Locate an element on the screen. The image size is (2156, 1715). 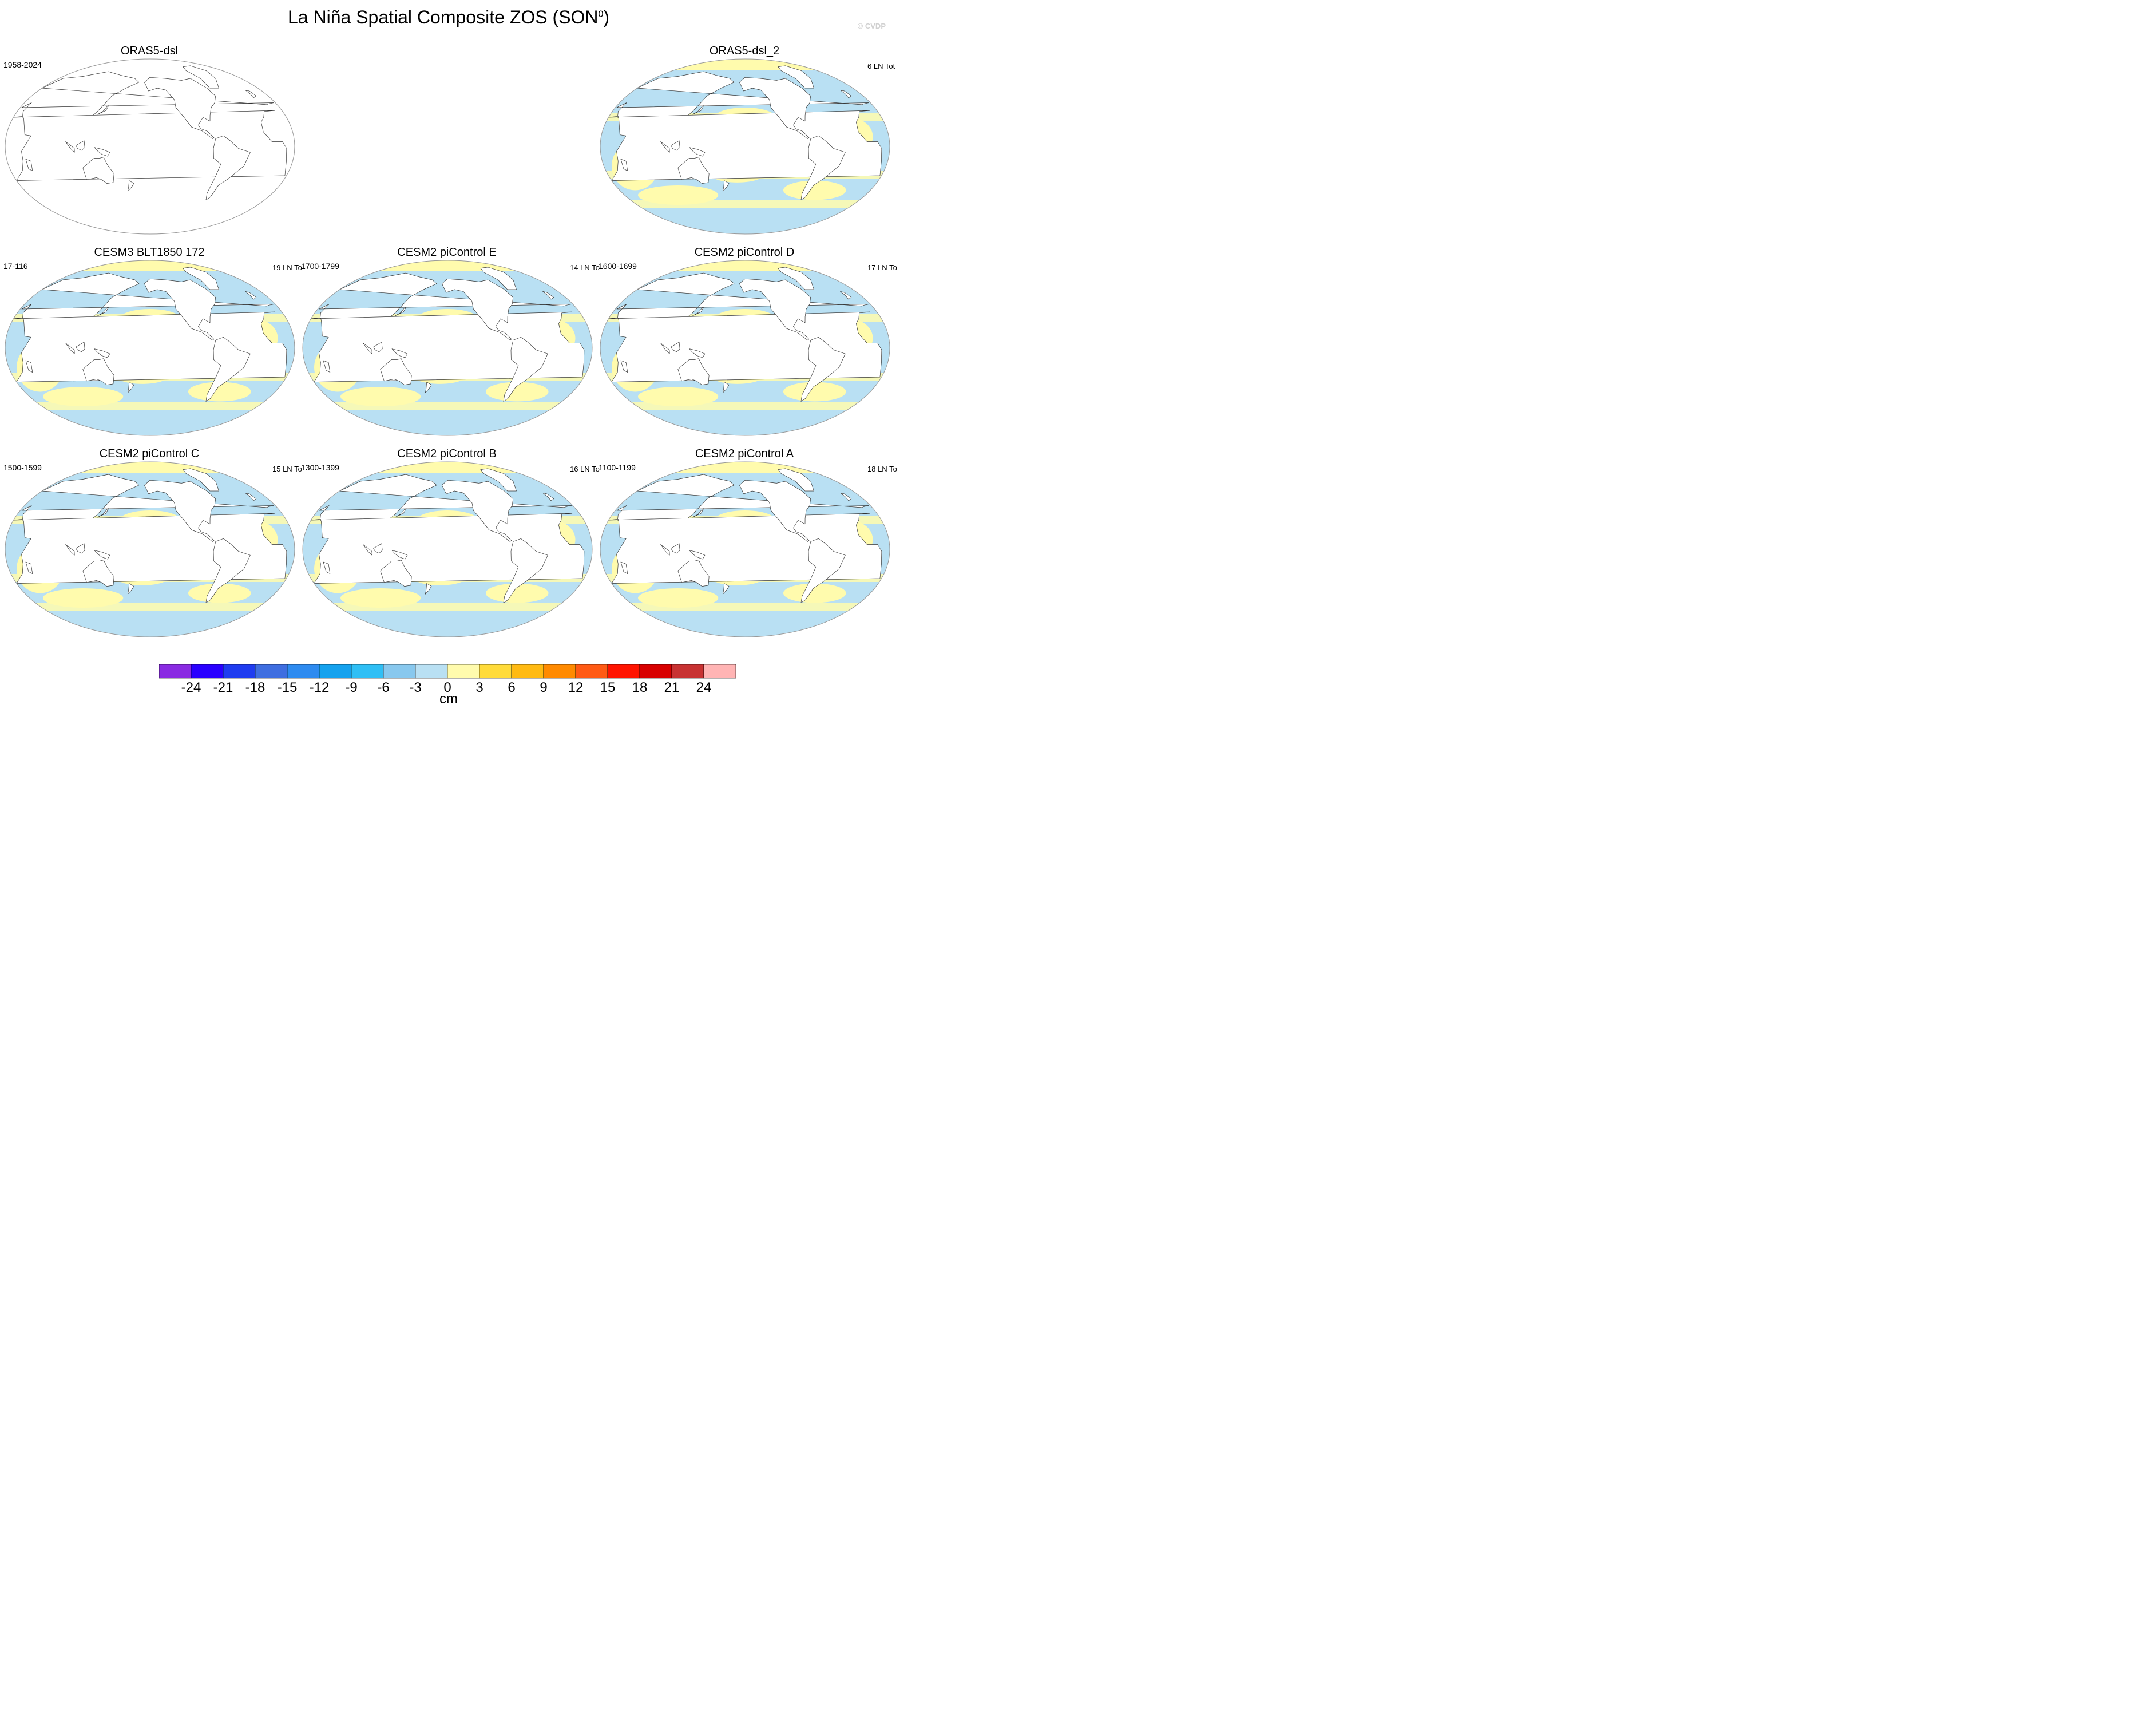
map-panel-cesm2-a: CESM2 piControl A 1100-1199 18 LN Tot is located at coordinates (748, 542).